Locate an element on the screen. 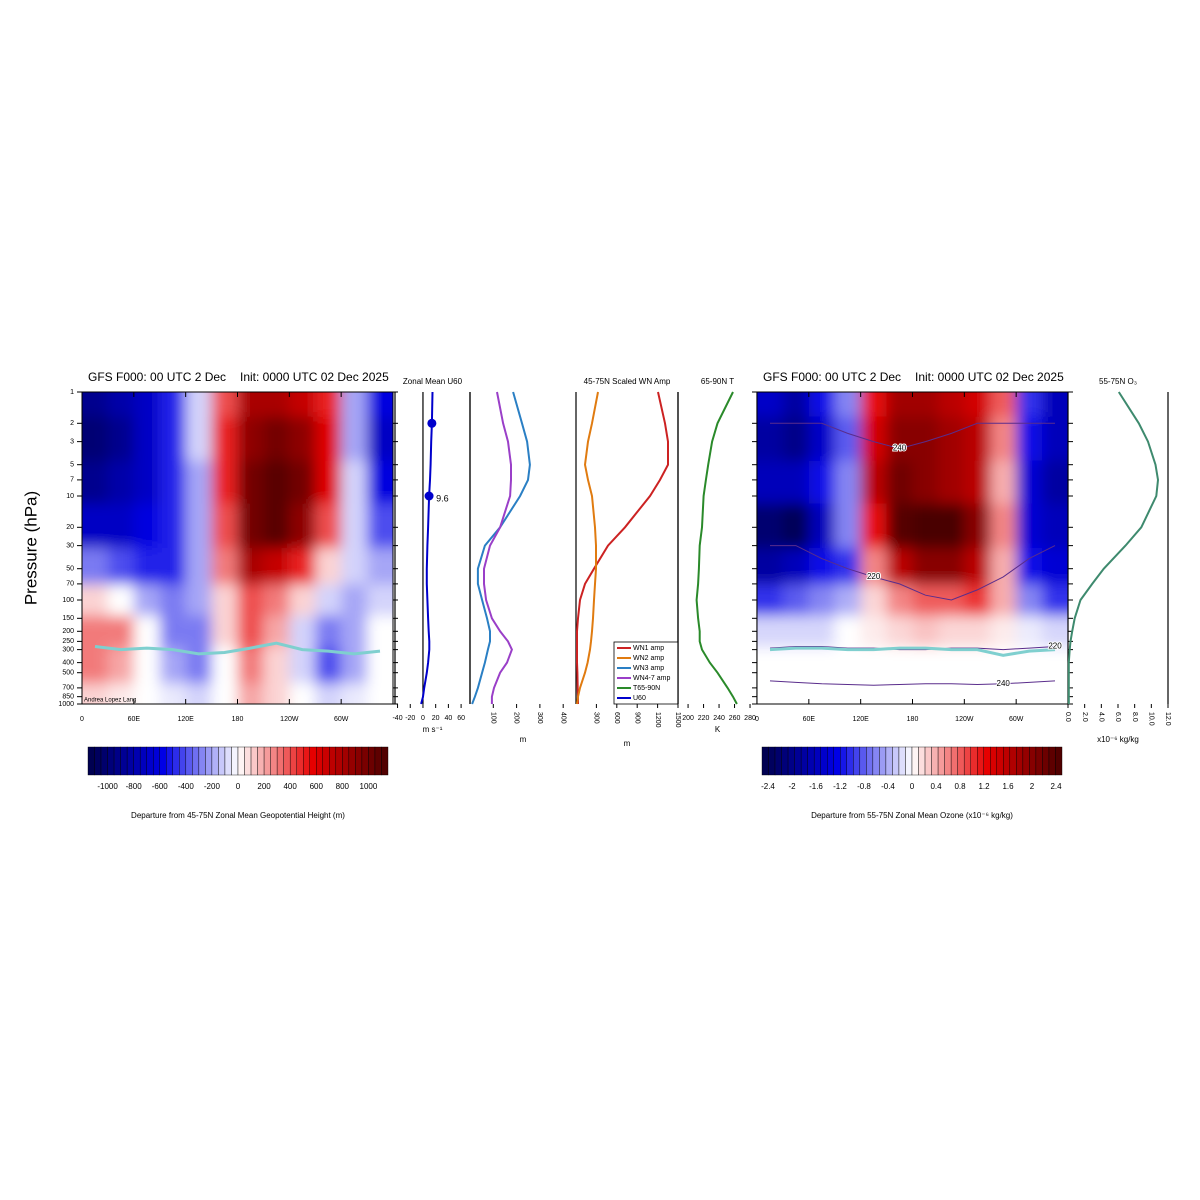 This screenshot has height=1200, width=1200. colorbar-tick-label: 0.8 is located at coordinates (960, 786).